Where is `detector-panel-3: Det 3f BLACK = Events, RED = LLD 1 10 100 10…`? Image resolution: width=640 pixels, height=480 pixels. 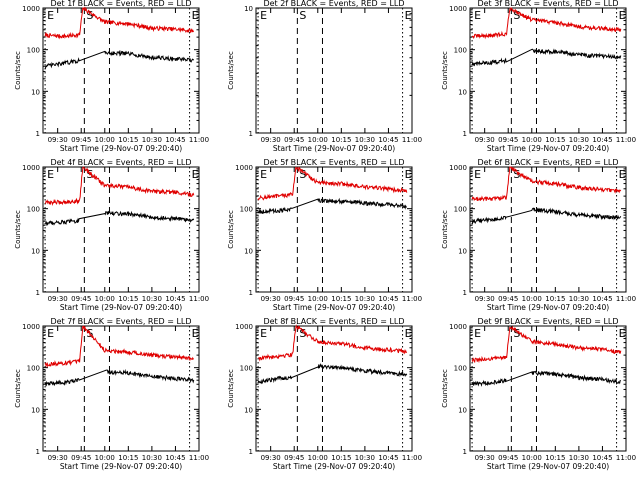 detector-panel-3: Det 3f BLACK = Events, RED = LLD 1 10 100 10… is located at coordinates (538, 76).